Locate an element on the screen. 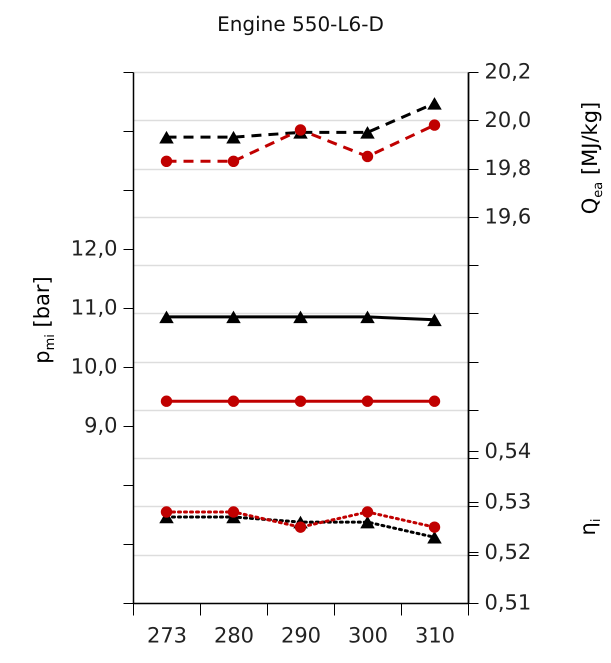  y3-tick-label: 0,54 is located at coordinates (508, 450).